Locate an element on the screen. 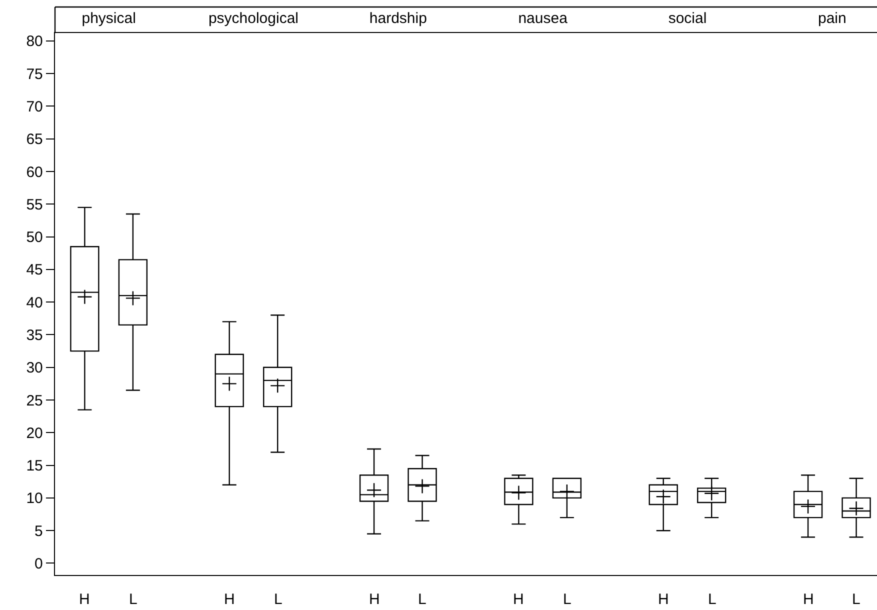 This screenshot has width=877, height=610. y-tick-label: 70 is located at coordinates (34, 107).